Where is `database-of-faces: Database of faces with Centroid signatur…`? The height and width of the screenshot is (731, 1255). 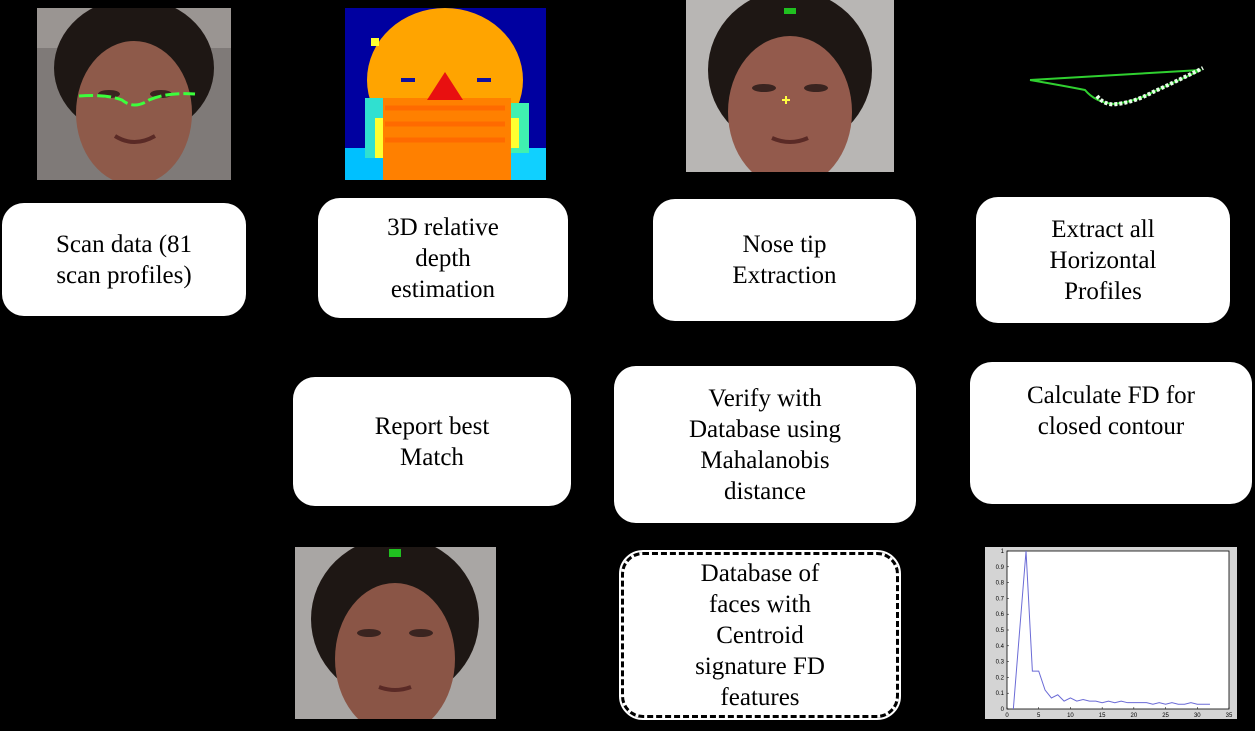
database-of-faces: Database of faces with Centroid signatur… is located at coordinates (760, 635).